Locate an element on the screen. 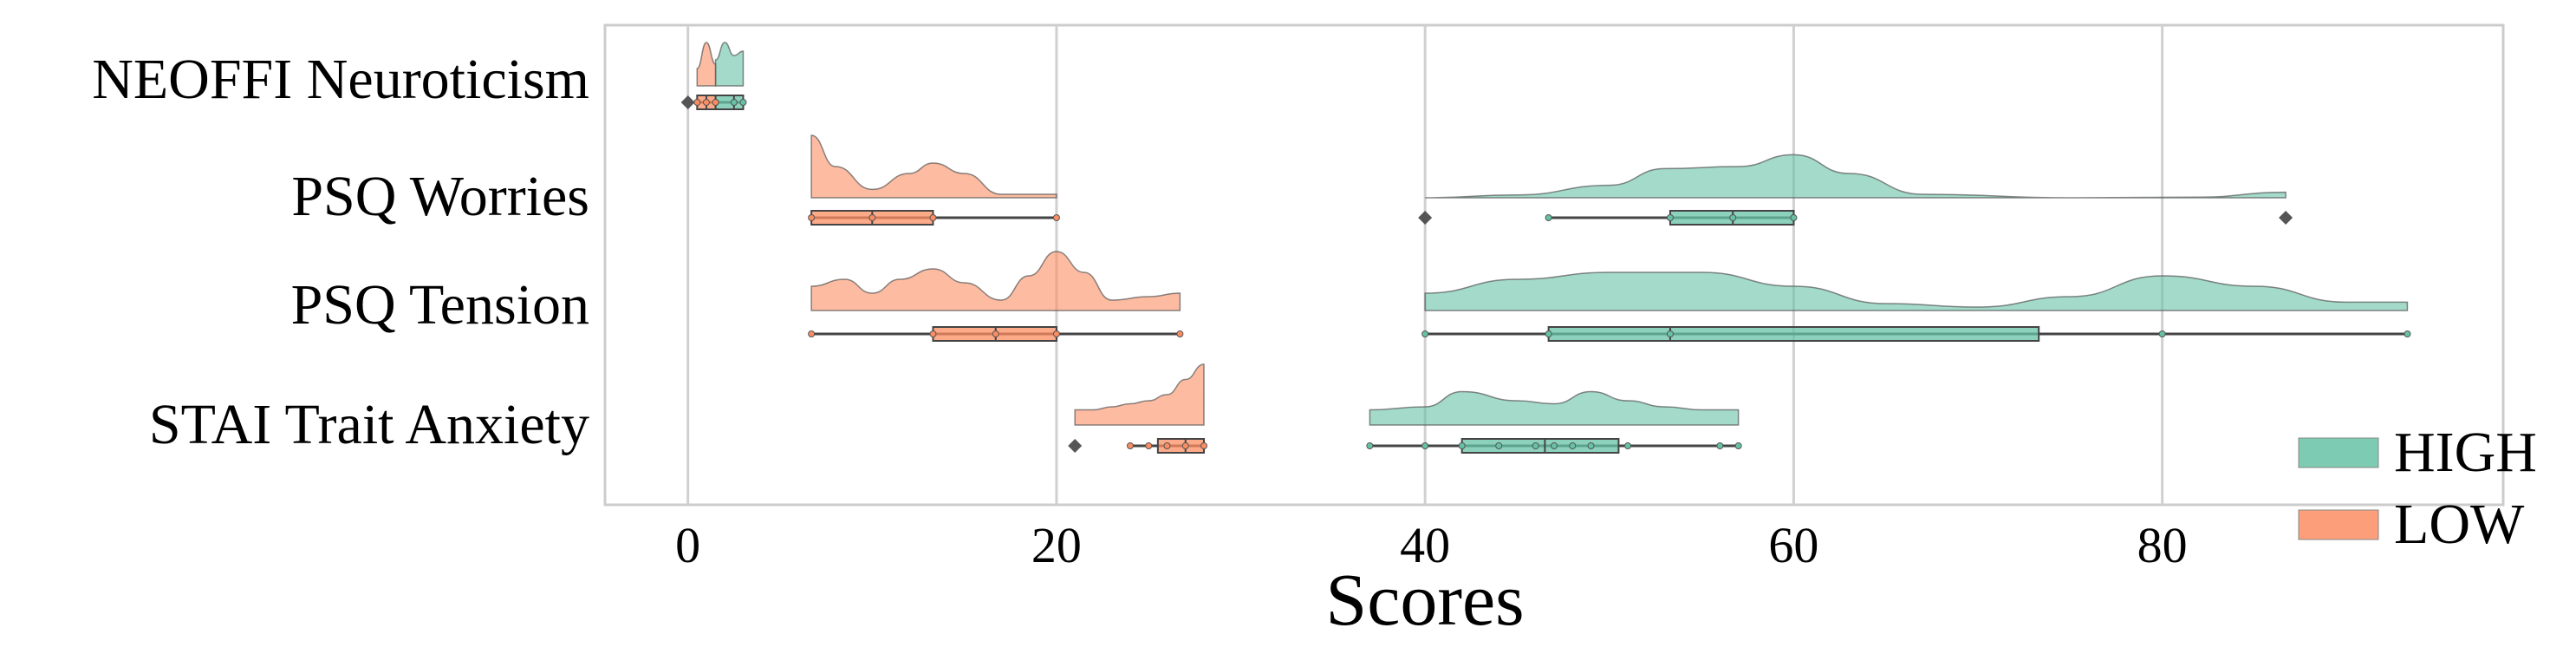  high-cloud-psq-worries is located at coordinates (1856, 177).